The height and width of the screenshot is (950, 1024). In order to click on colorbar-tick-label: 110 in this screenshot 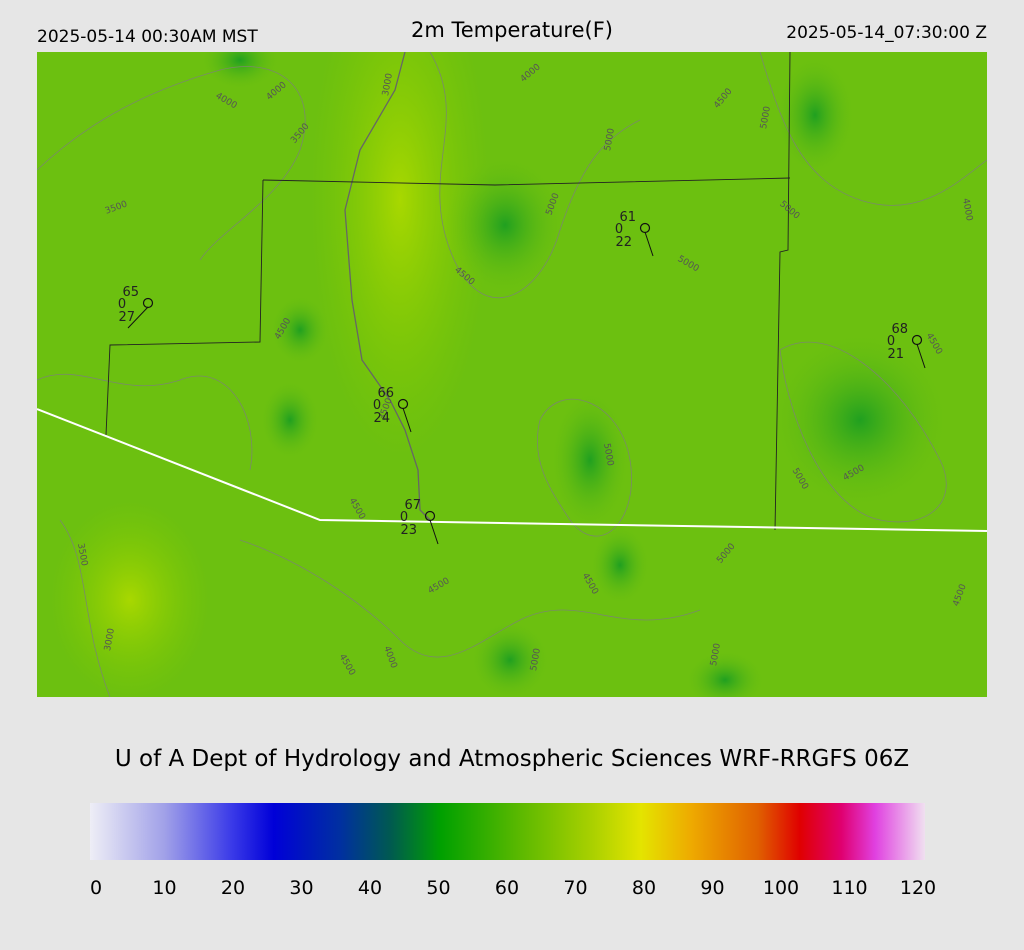, I will do `click(849, 888)`.